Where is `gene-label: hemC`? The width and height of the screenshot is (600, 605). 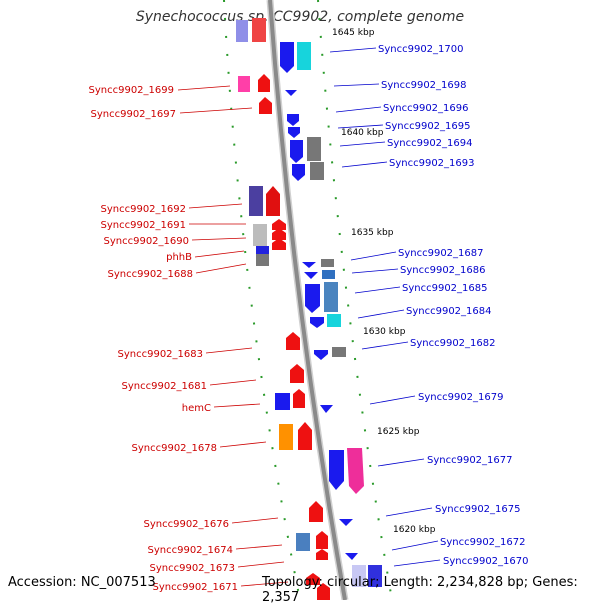
gene-label: hemC is located at coordinates (196, 408).